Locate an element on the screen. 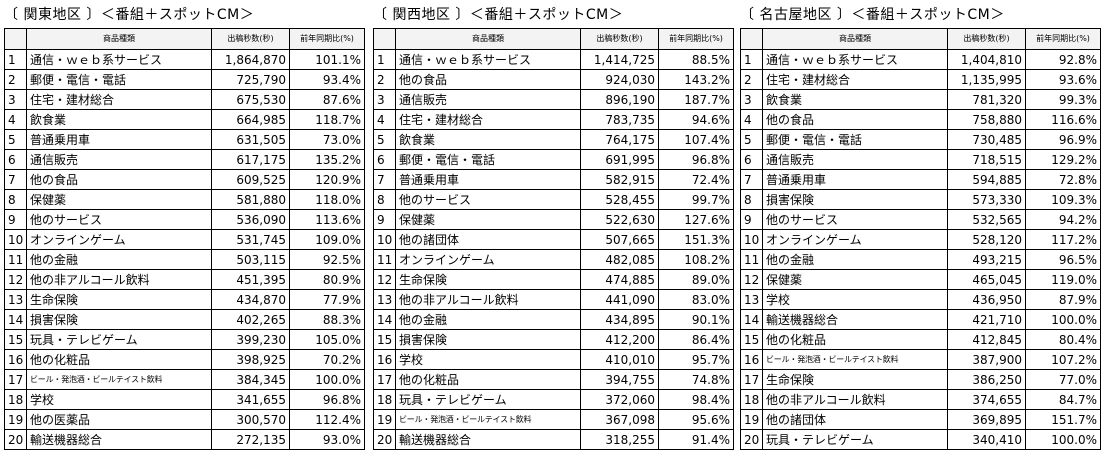  category-cell: 他の化粧品 is located at coordinates (488, 379).